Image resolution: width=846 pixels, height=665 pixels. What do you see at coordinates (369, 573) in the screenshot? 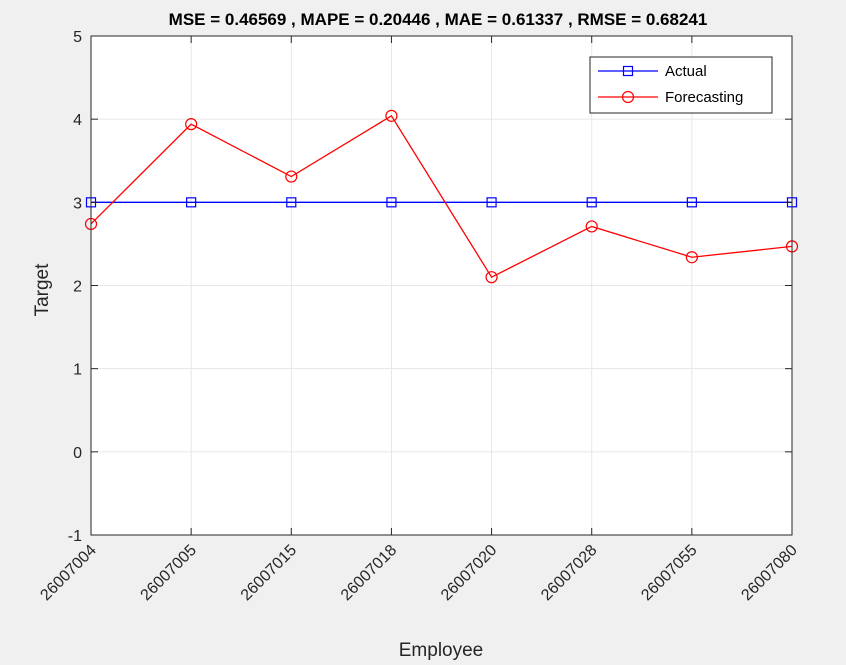
I see `x-tick-label: 26007018` at bounding box center [369, 573].